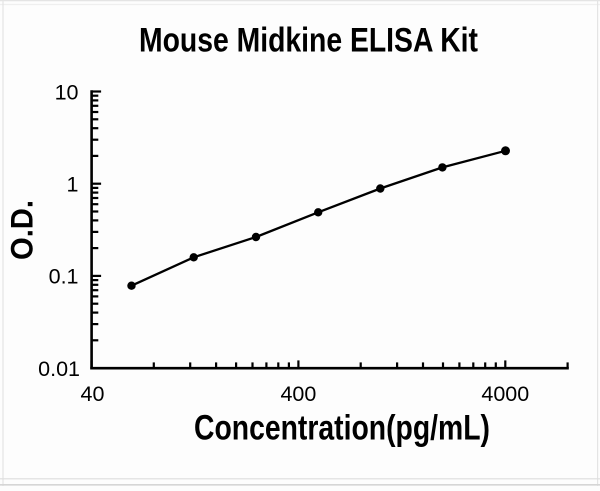  I want to click on svg-text: Concentration(pg/mL), so click(342, 428).